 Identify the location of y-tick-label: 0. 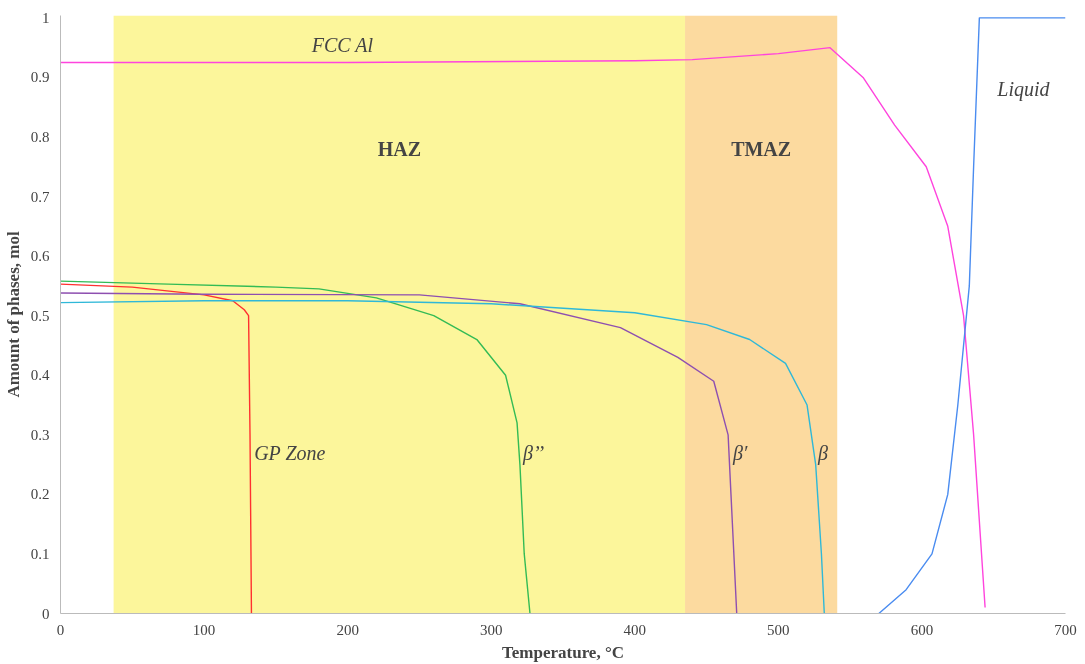
(46, 613).